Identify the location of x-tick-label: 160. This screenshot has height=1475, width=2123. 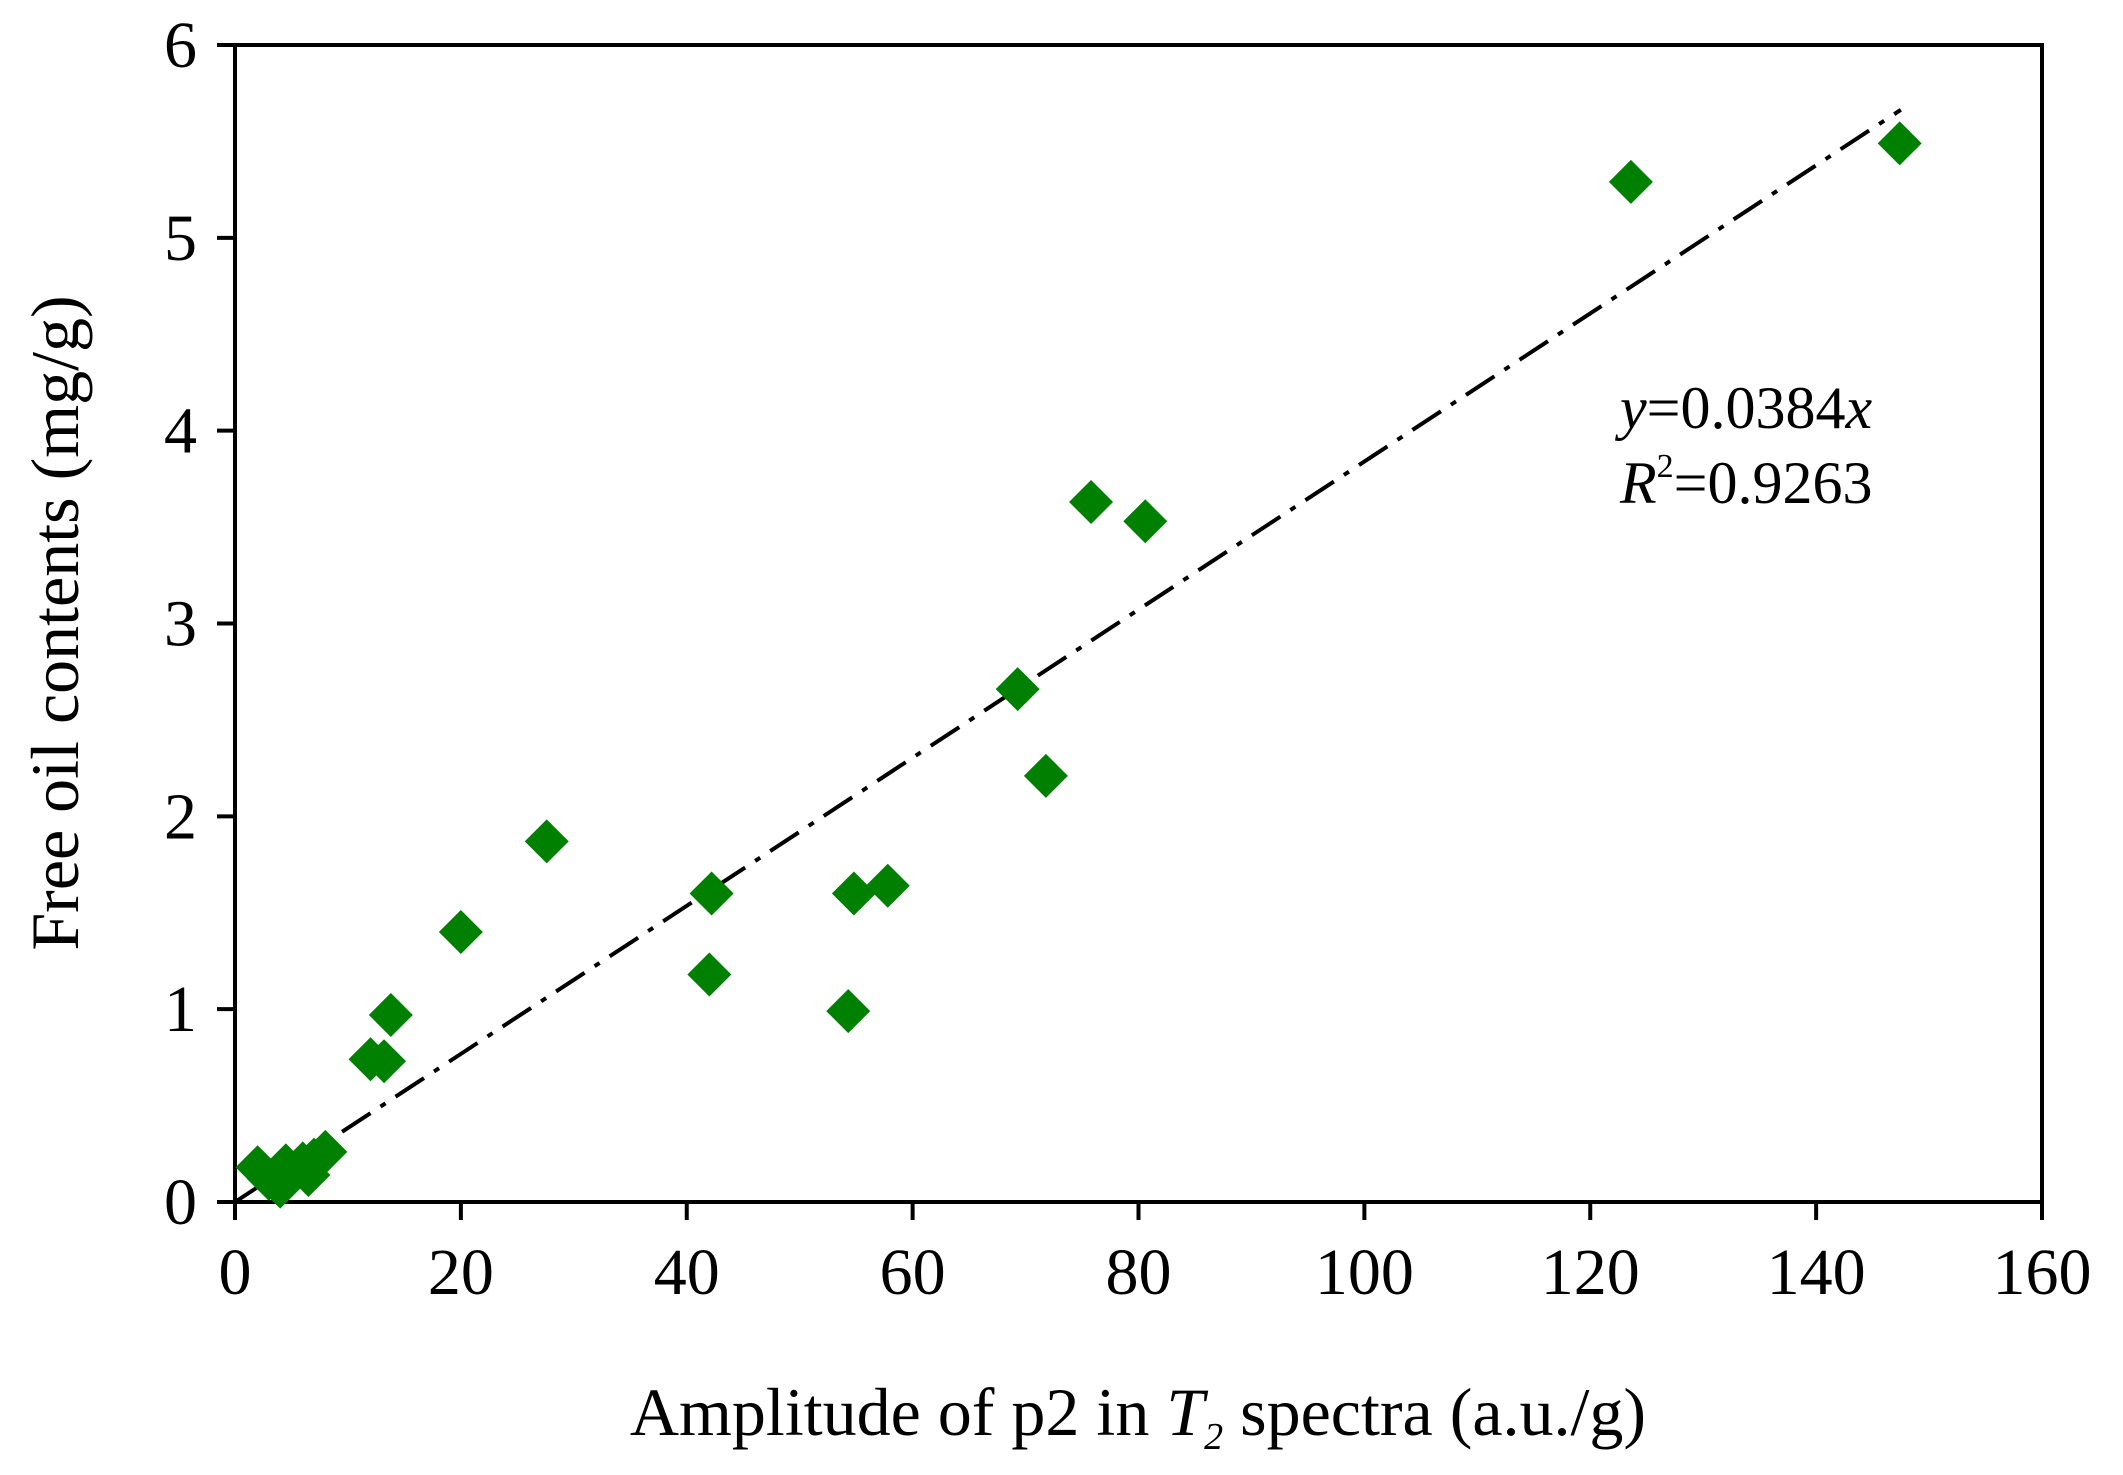
(2042, 1272).